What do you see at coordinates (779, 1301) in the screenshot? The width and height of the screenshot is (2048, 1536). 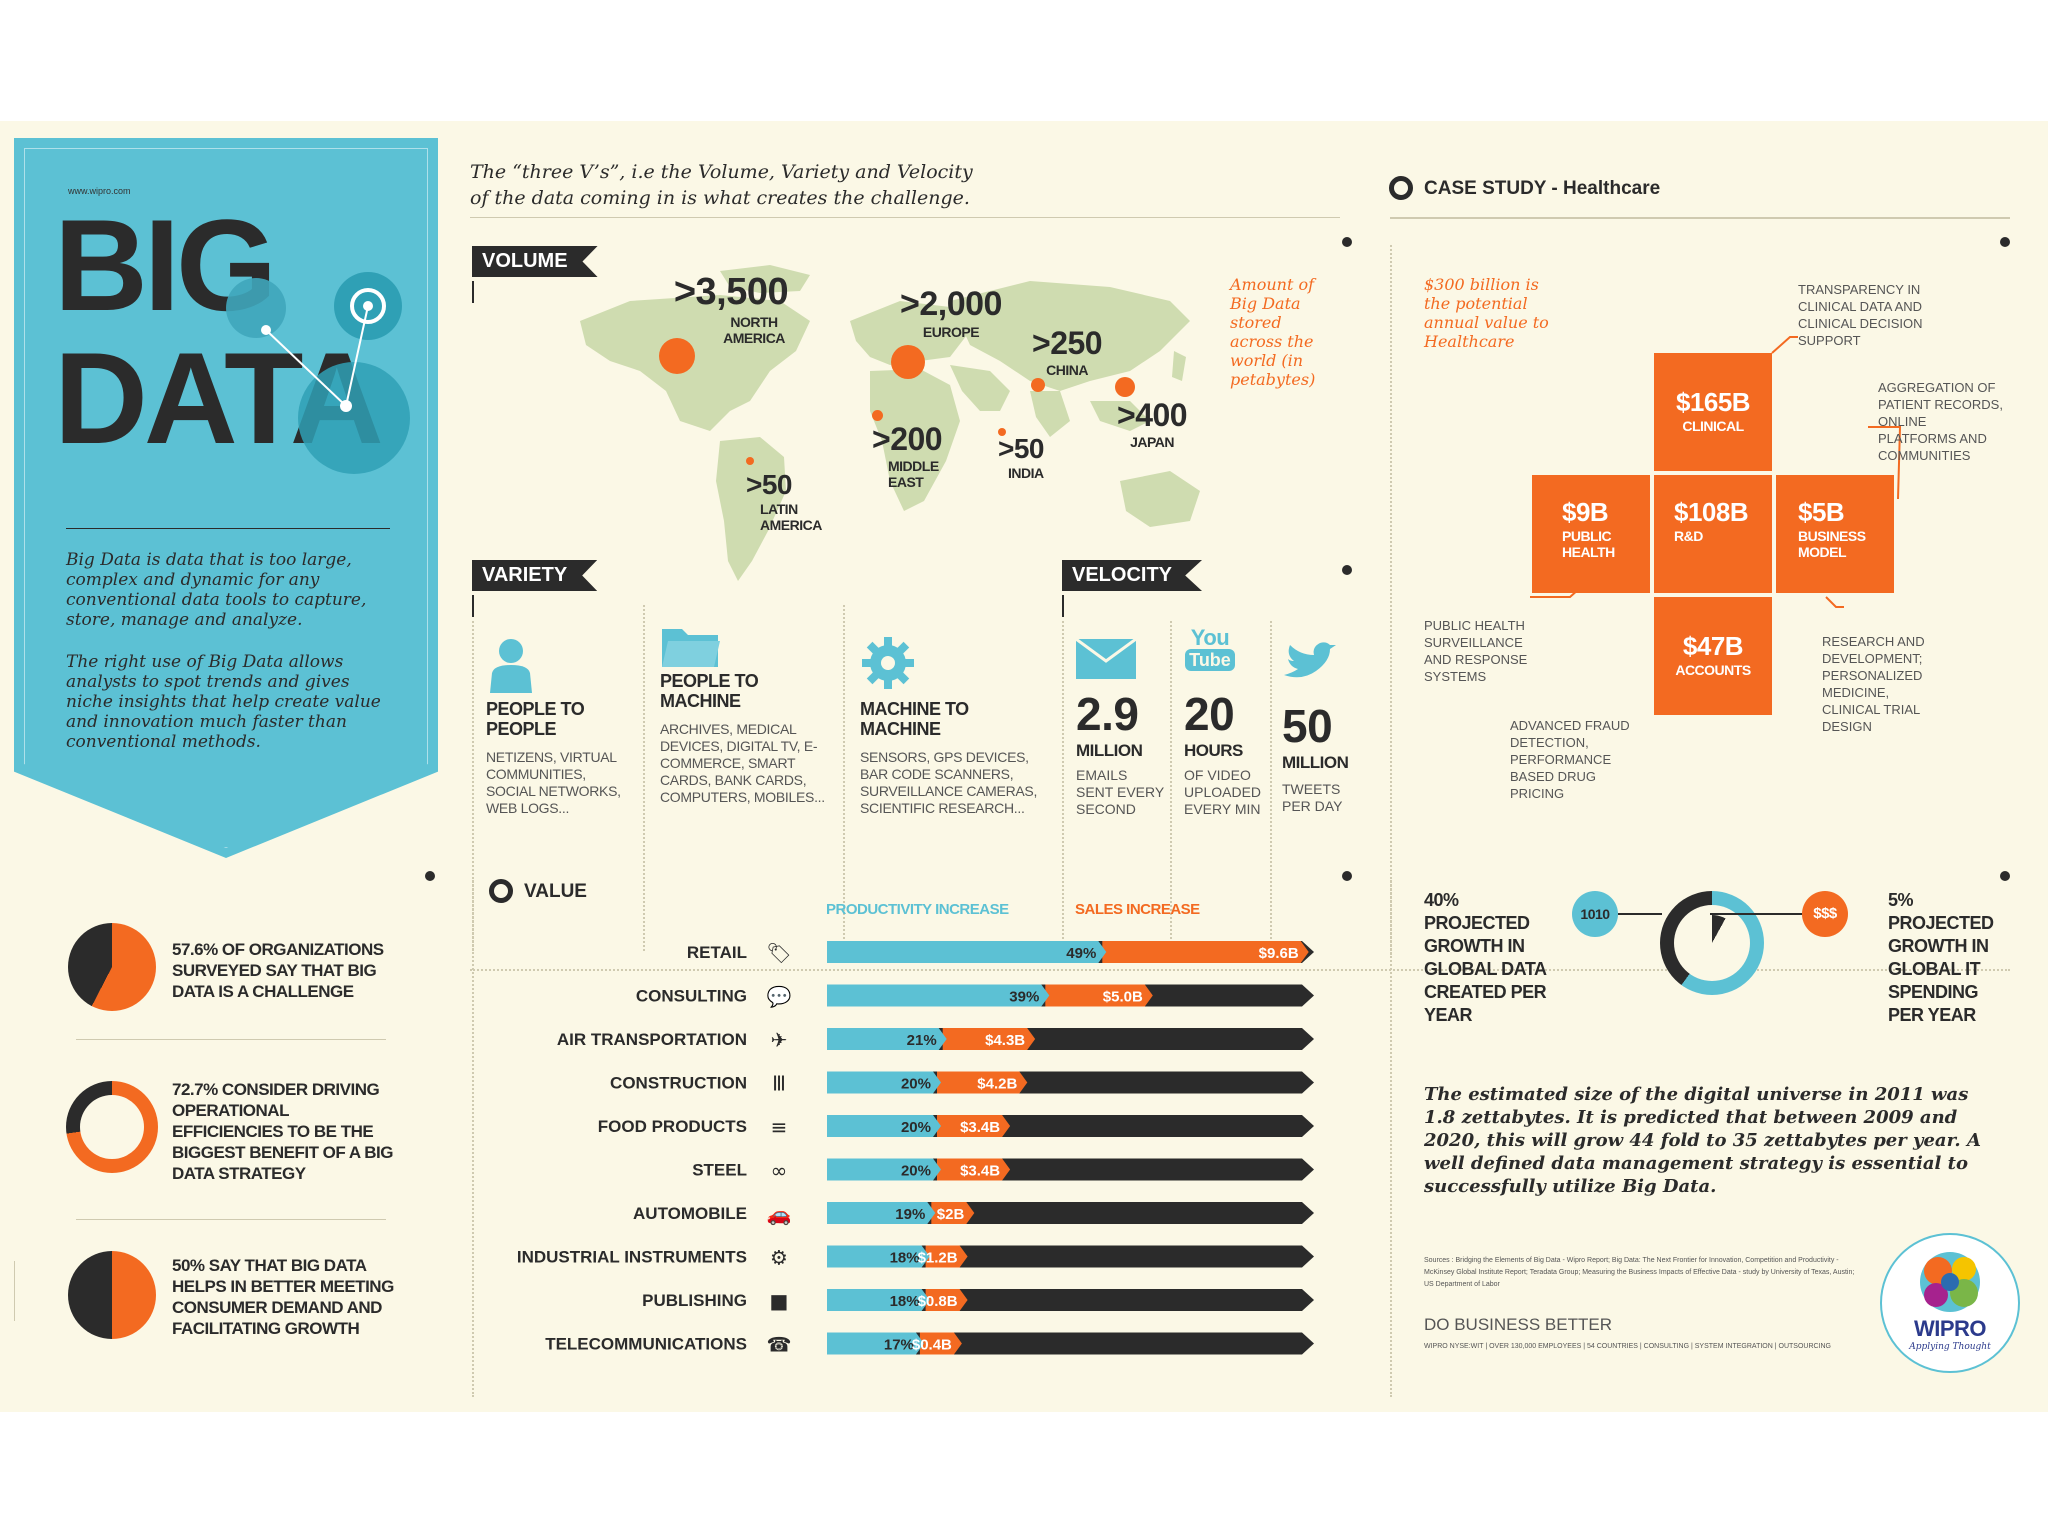 I see `industry-icon: ■` at bounding box center [779, 1301].